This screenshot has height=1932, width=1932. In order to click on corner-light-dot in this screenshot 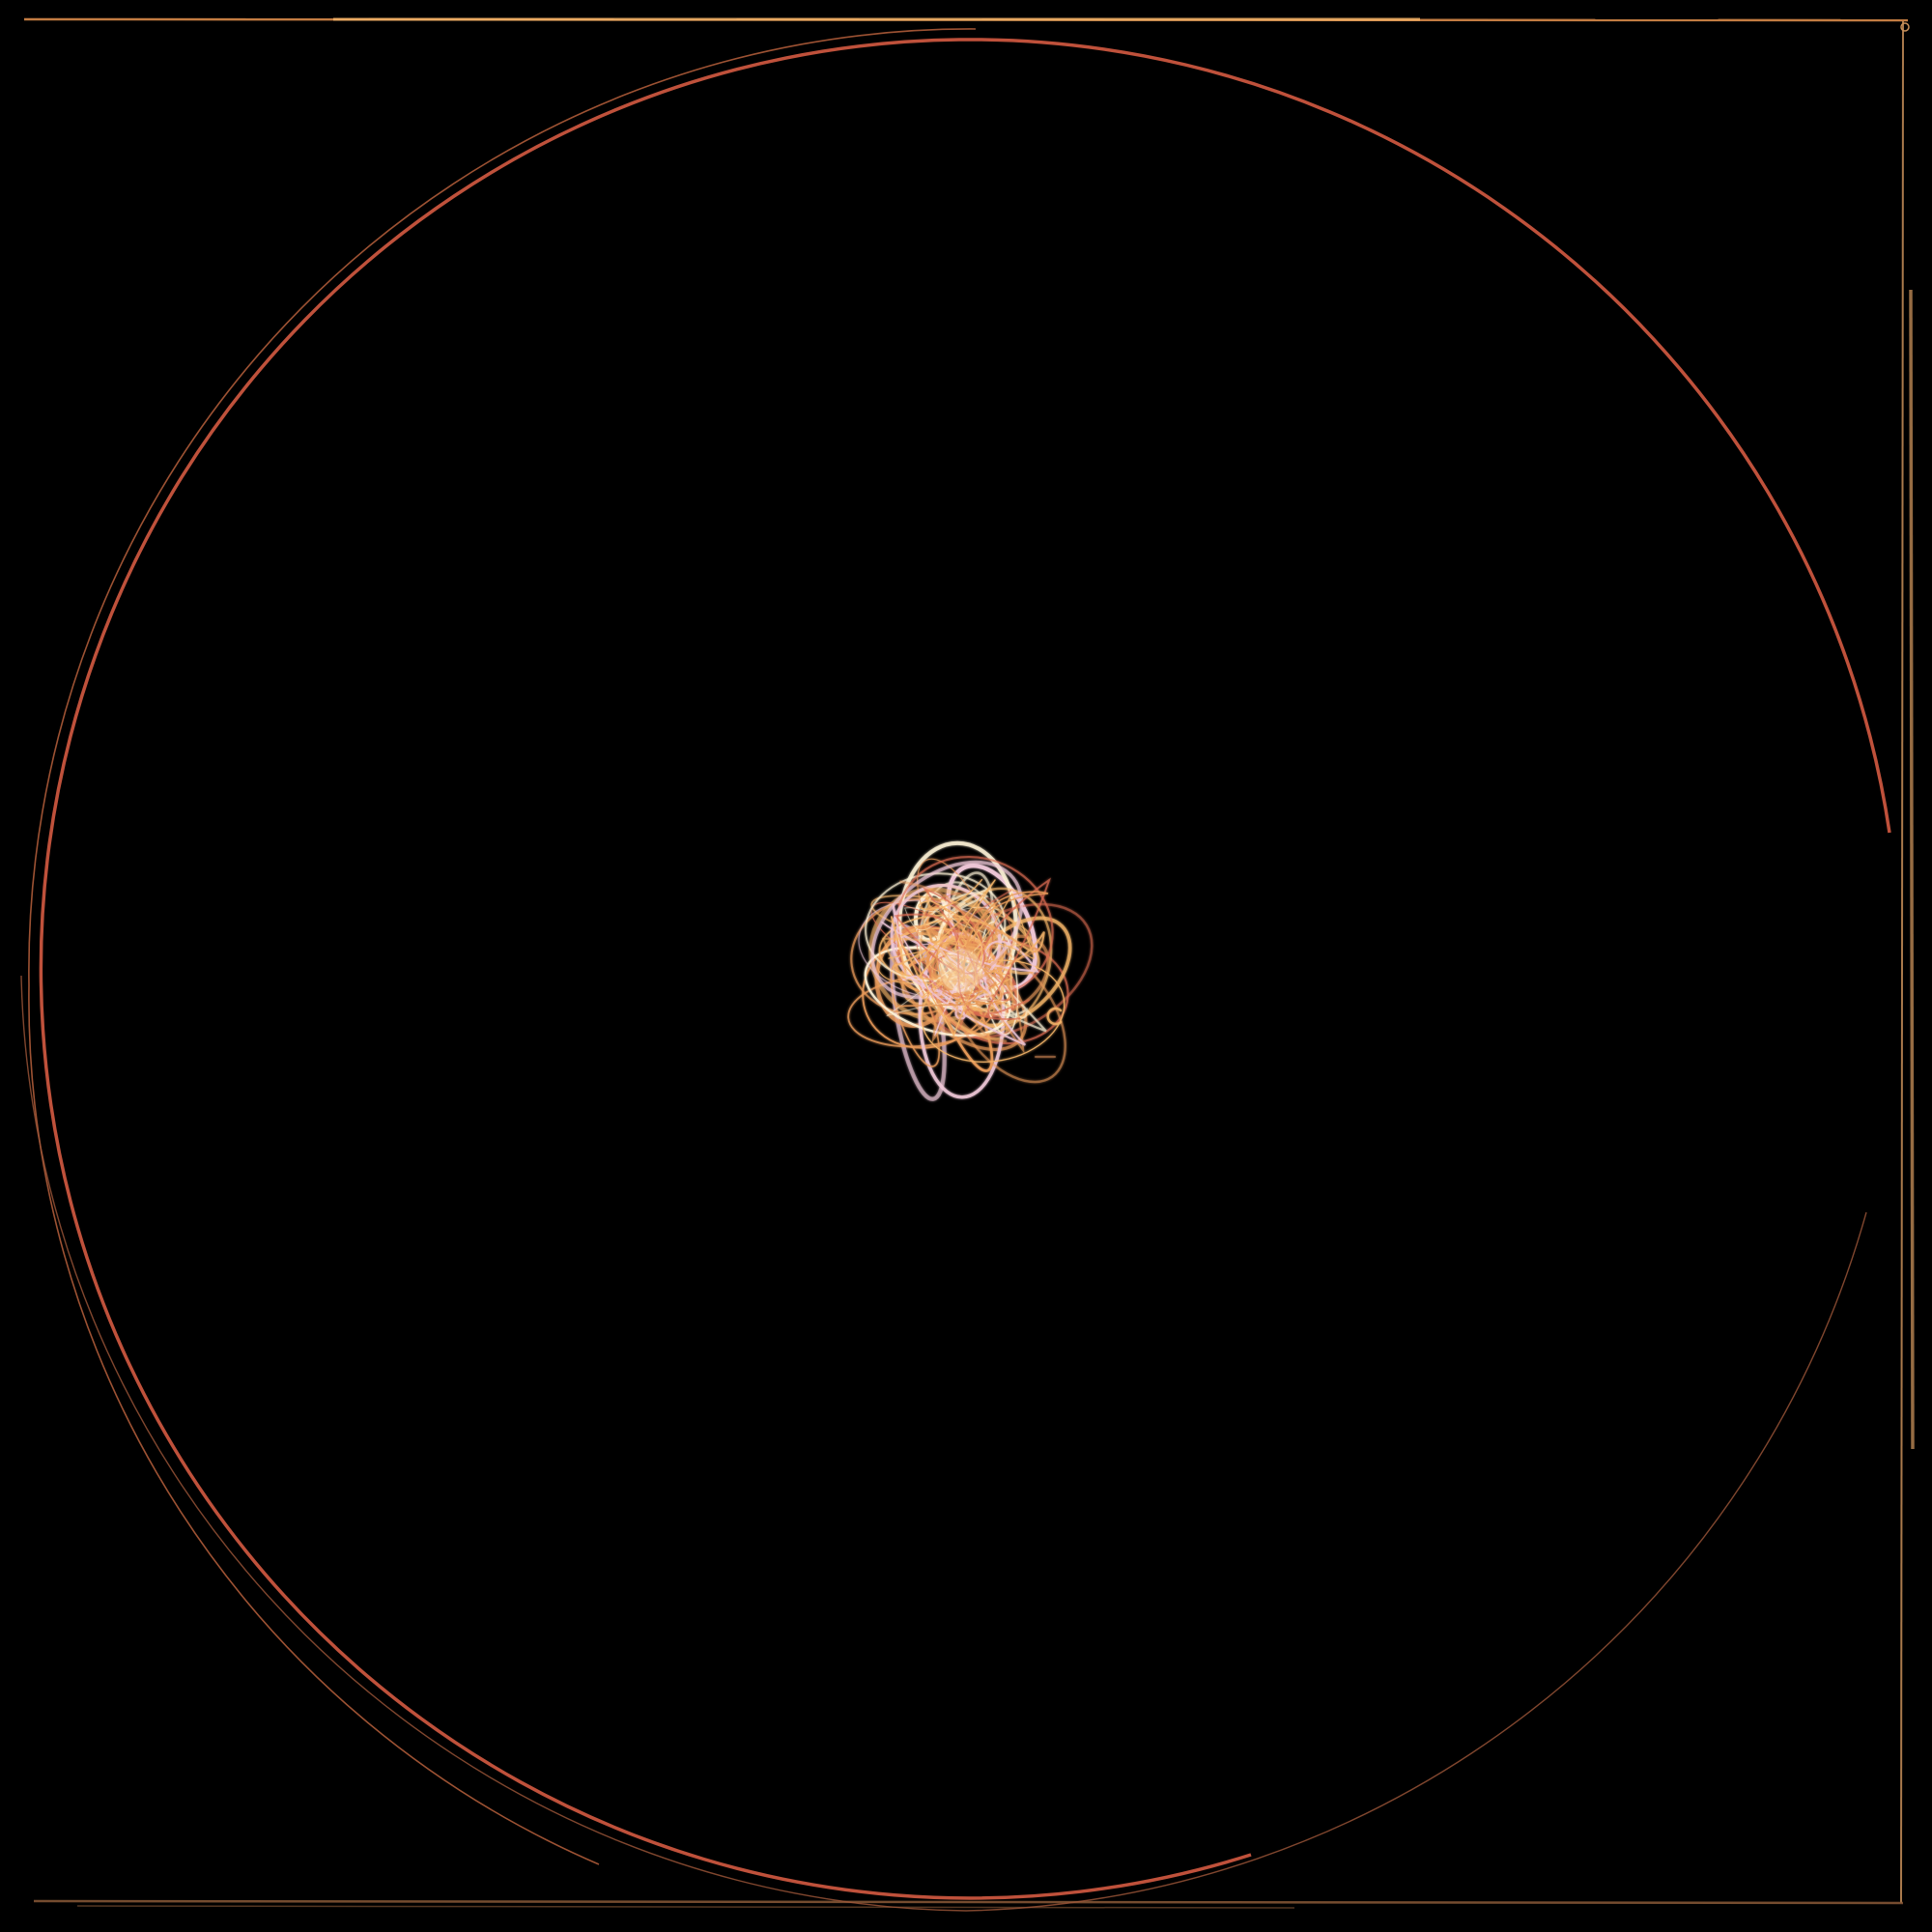, I will do `click(1905, 27)`.